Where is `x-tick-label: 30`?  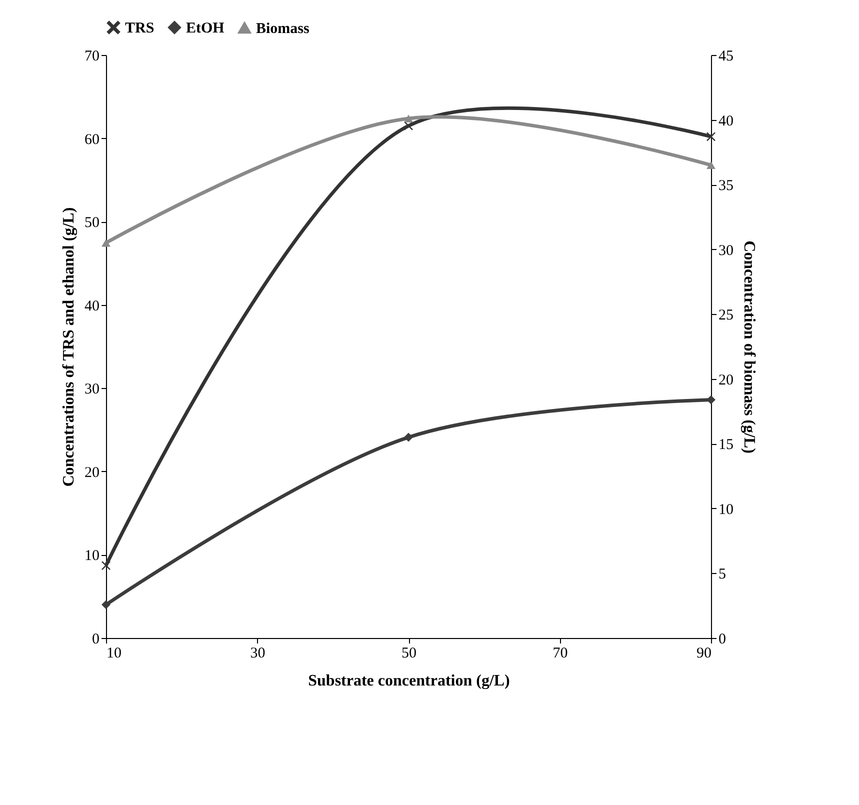
x-tick-label: 30 is located at coordinates (258, 654).